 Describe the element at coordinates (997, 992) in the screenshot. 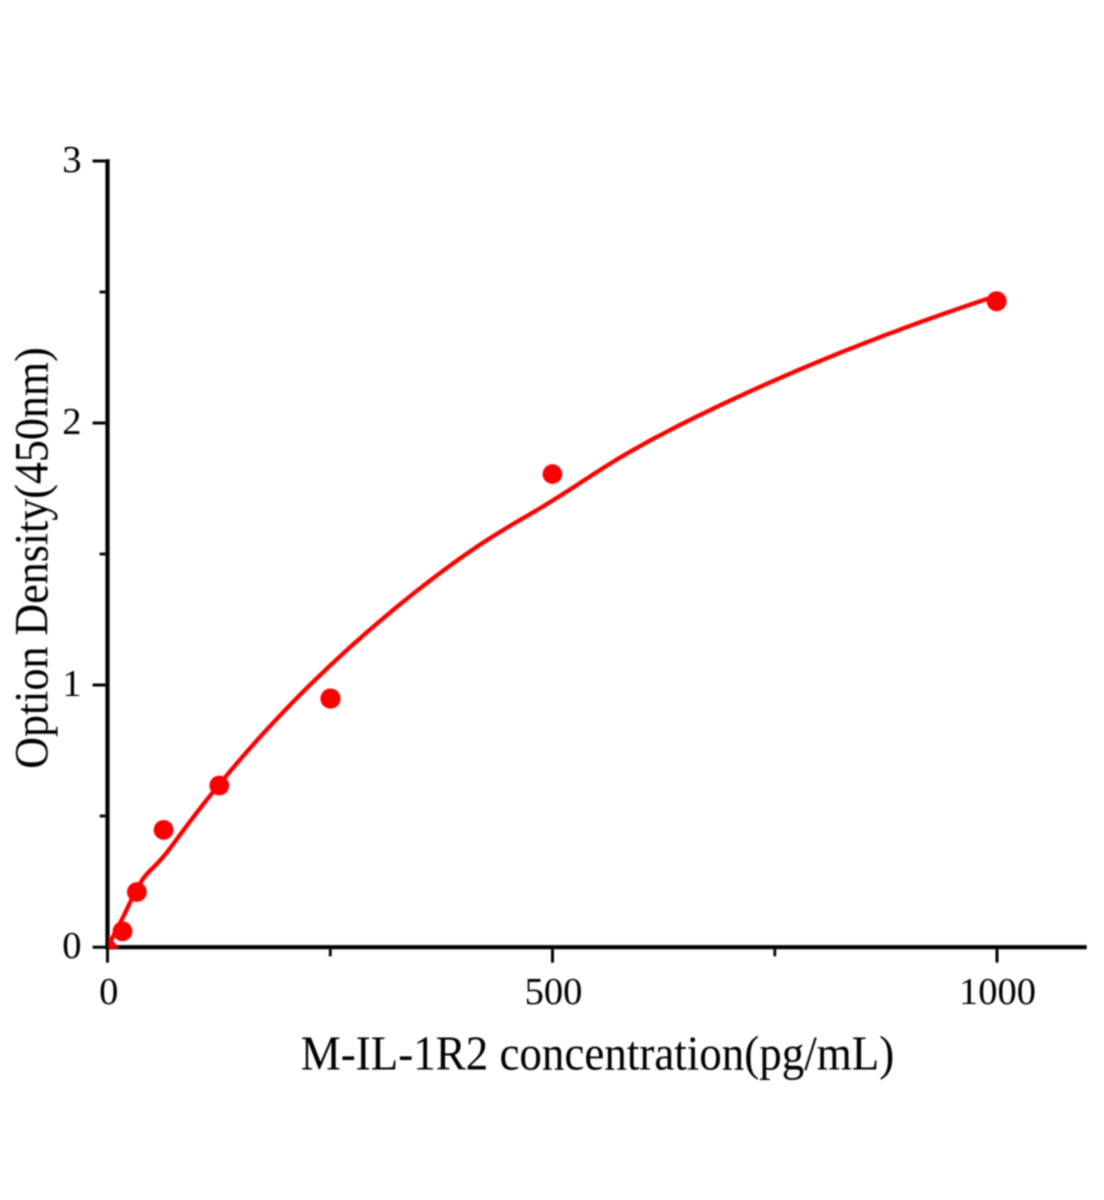

I see `svg-text: 1000` at that location.